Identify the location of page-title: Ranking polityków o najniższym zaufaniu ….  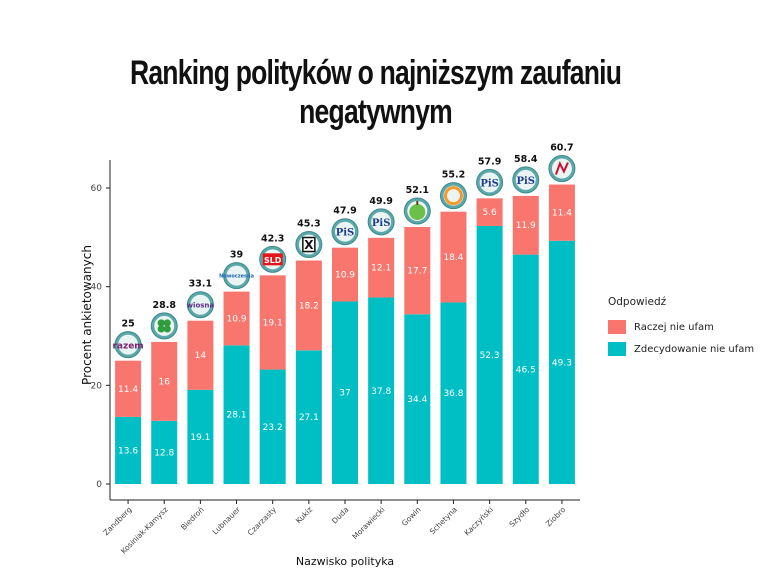
(375, 92).